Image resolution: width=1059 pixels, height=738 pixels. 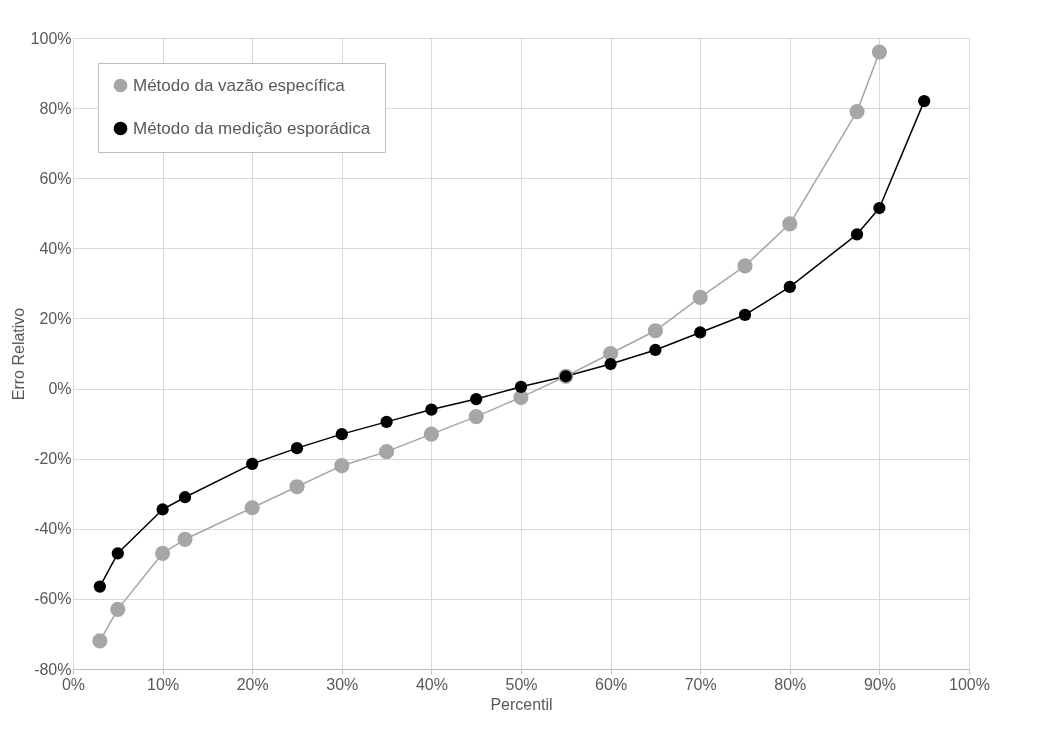 I want to click on x-tick-label: 80%, so click(x=790, y=684).